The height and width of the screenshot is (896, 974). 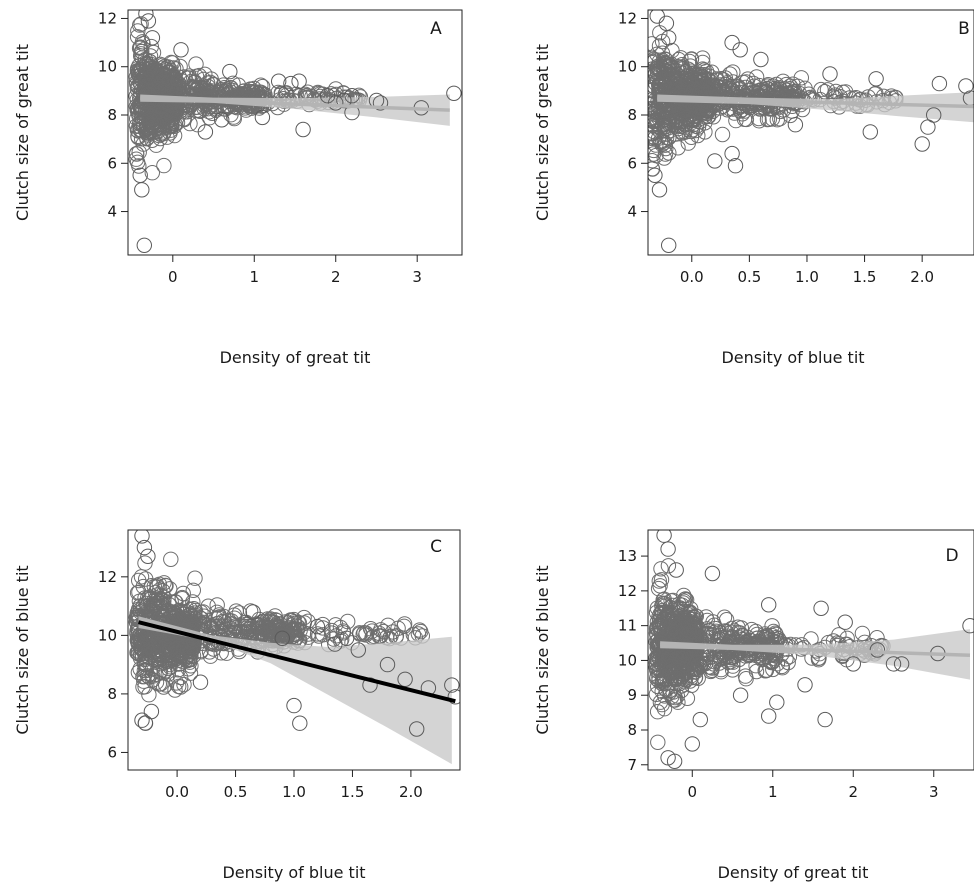 I want to click on x-tick-label: 1.0, so click(x=807, y=277).